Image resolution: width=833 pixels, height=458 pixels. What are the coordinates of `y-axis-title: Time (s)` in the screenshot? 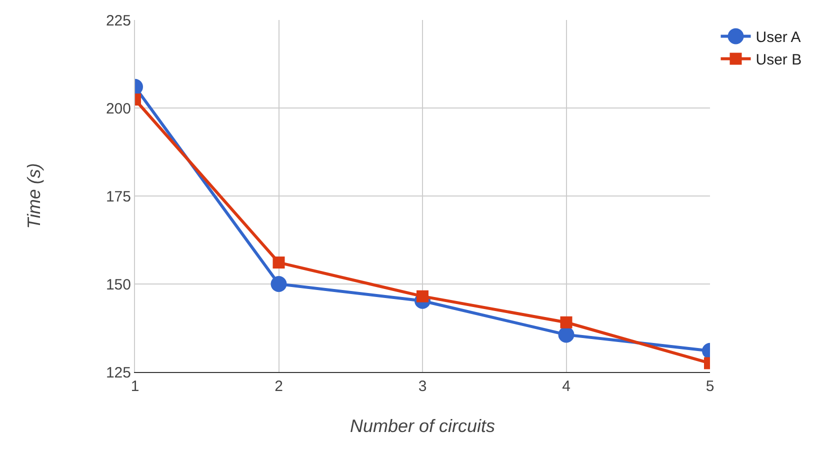 It's located at (34, 196).